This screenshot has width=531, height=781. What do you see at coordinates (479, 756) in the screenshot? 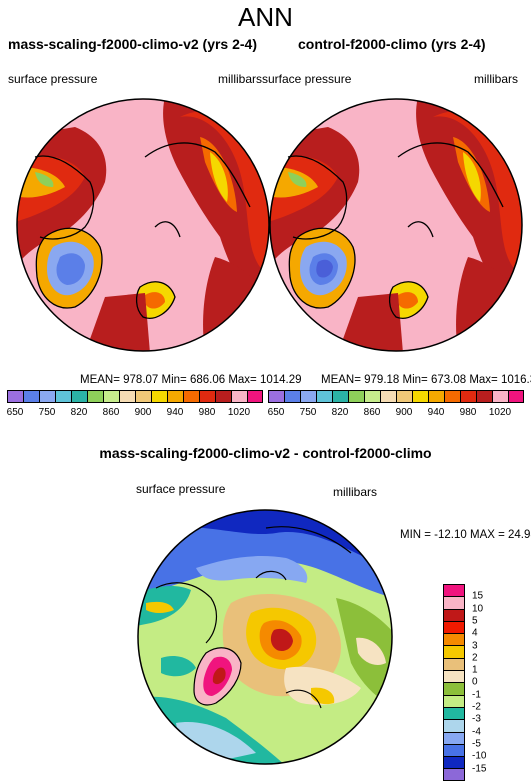
I see `colorbar-tick-label: -10` at bounding box center [479, 756].